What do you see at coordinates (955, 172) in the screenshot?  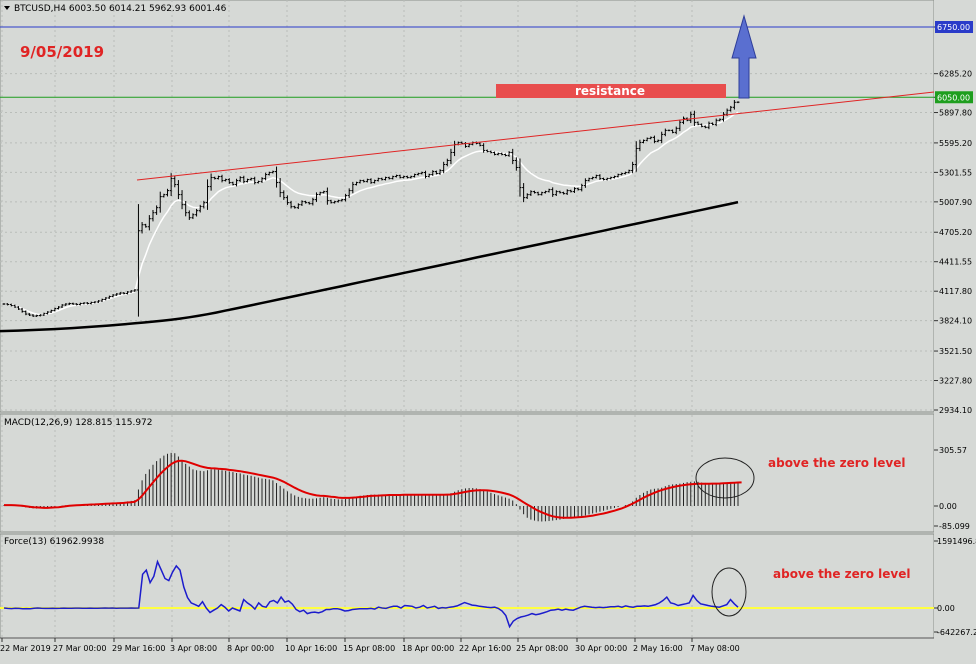 I see `price-label: 5301.55` at bounding box center [955, 172].